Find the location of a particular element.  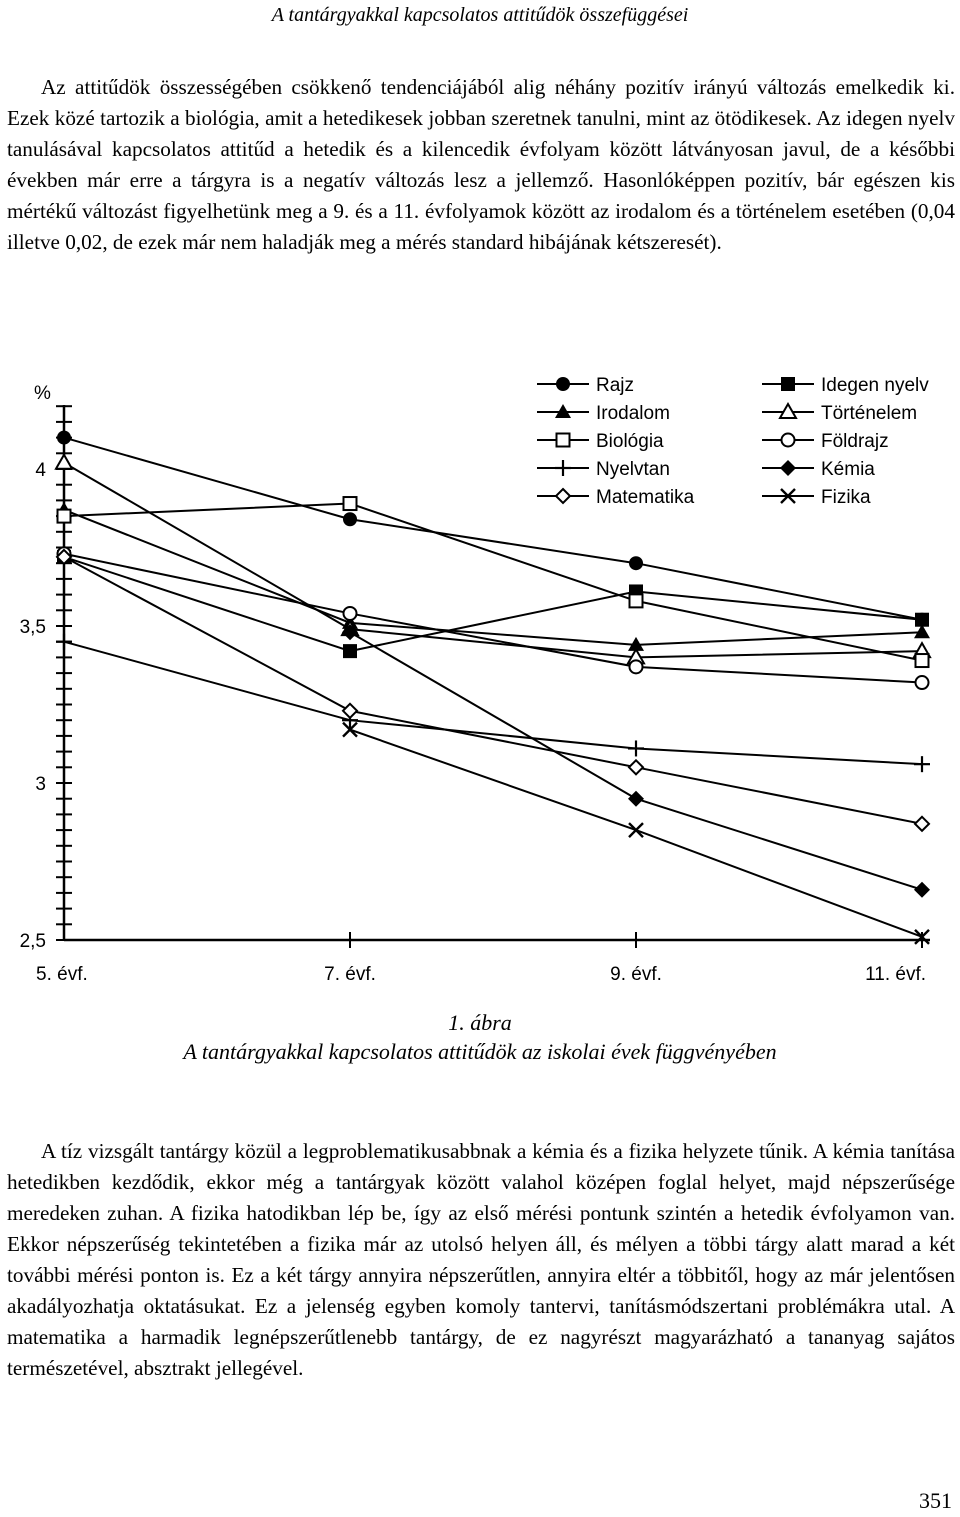

legend-entry: Fizika is located at coordinates (816, 497).